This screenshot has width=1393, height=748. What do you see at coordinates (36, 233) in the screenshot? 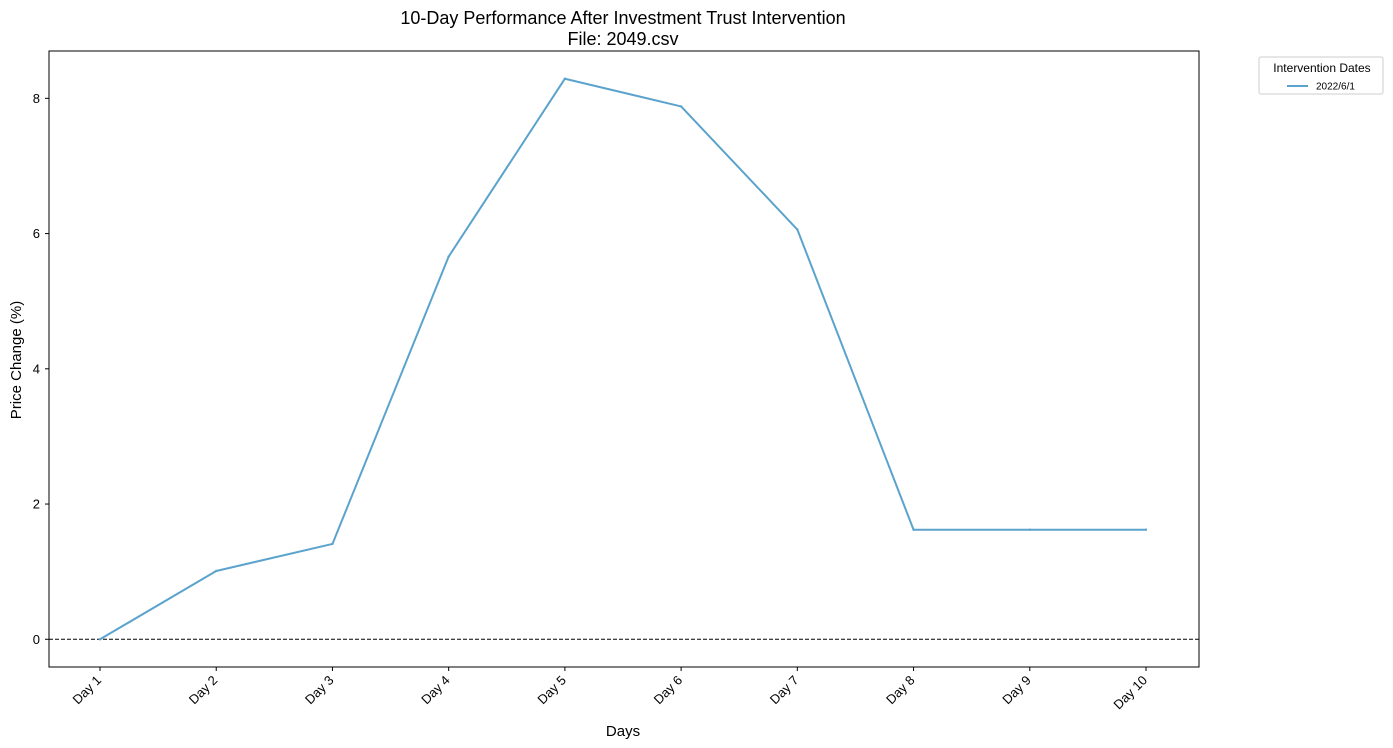
I see `y-tick-label: 6` at bounding box center [36, 233].